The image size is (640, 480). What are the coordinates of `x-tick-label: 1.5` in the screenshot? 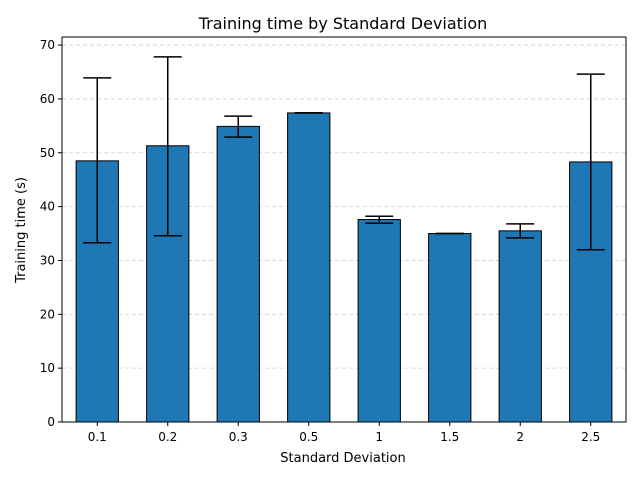 It's located at (449, 437).